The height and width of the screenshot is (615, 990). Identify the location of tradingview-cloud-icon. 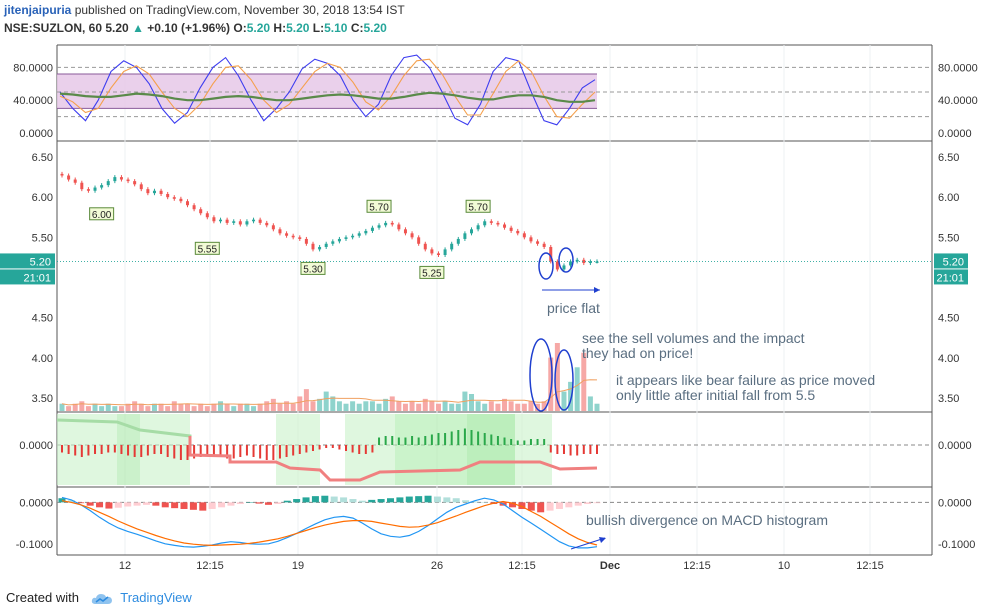
(101, 598).